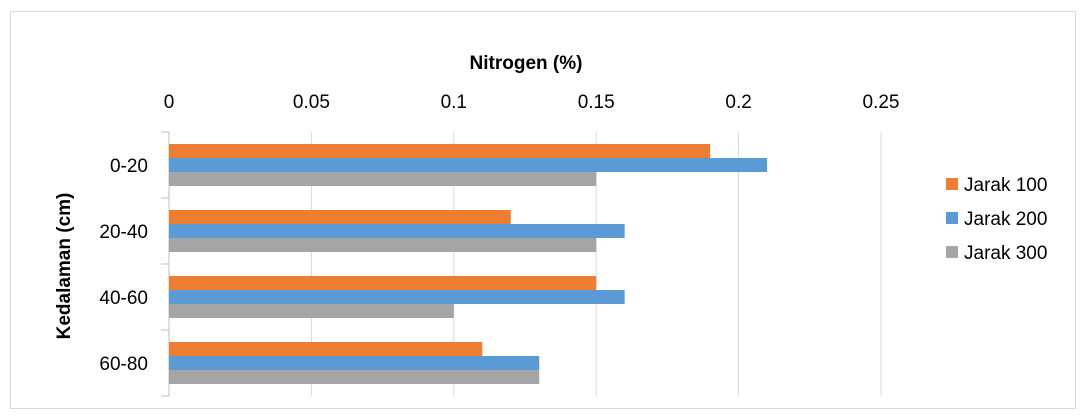 The height and width of the screenshot is (417, 1084). Describe the element at coordinates (311, 102) in the screenshot. I see `x-tick-label: 0.05` at that location.